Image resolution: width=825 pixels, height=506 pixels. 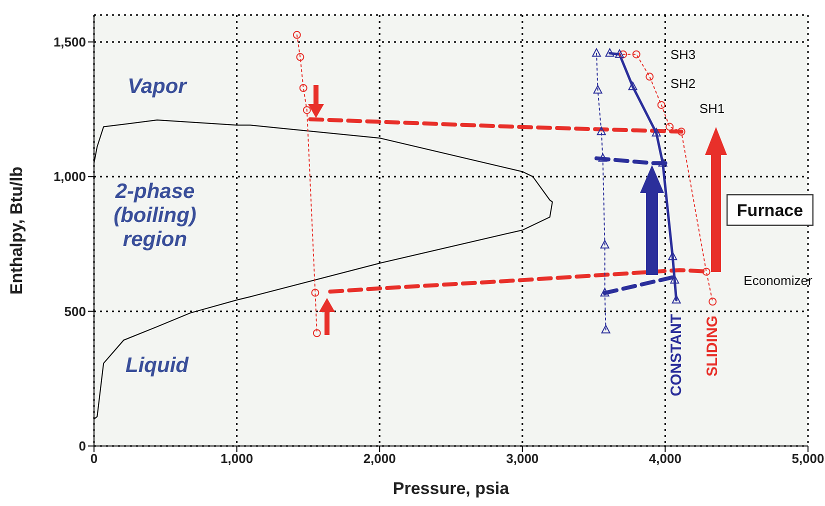 What do you see at coordinates (69, 42) in the screenshot?
I see `y-tick-label: 1,500` at bounding box center [69, 42].